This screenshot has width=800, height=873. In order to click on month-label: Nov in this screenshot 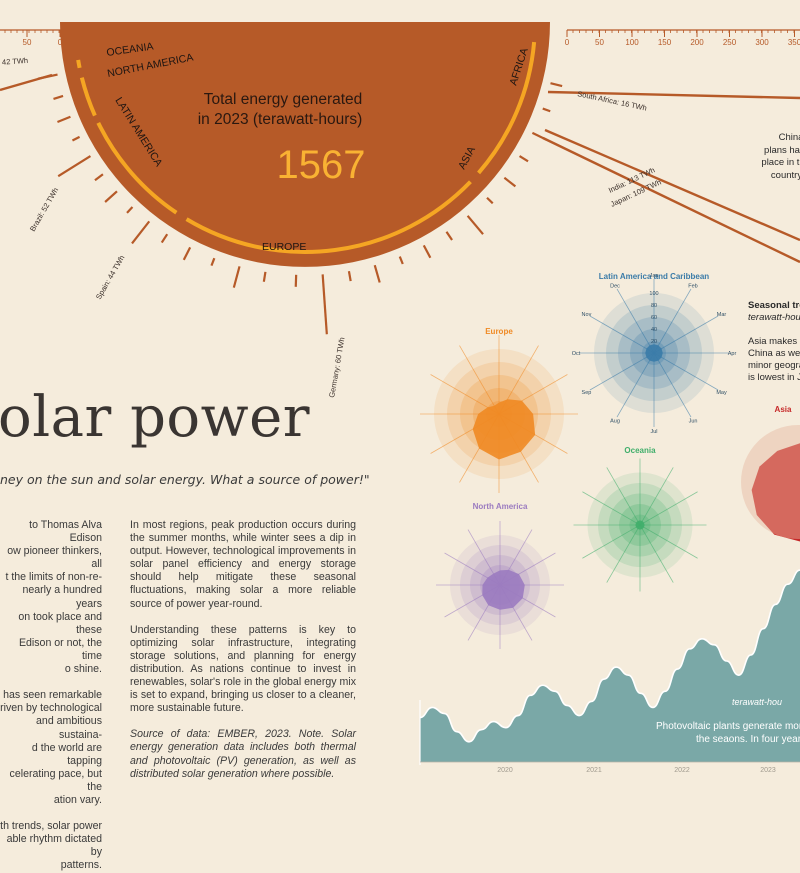, I will do `click(587, 315)`.